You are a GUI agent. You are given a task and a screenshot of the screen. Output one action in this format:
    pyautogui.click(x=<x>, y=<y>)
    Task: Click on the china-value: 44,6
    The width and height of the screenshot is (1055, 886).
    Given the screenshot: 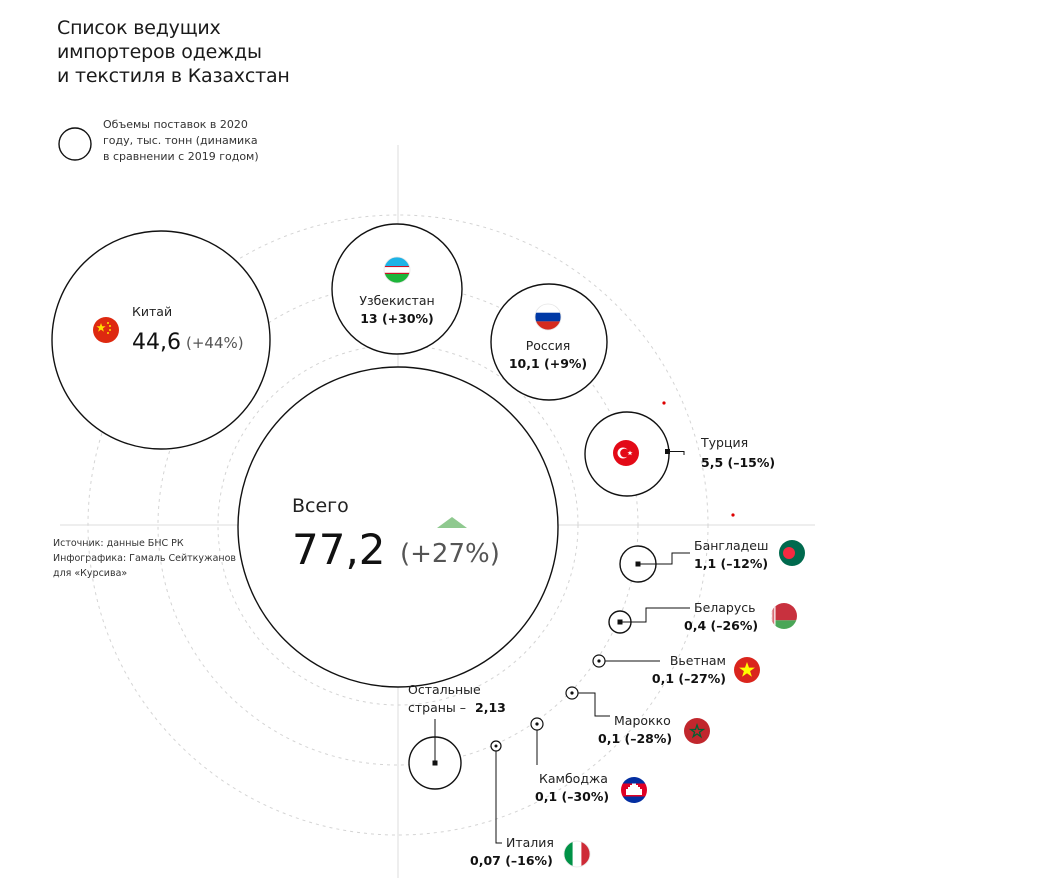 What is the action you would take?
    pyautogui.click(x=156, y=342)
    